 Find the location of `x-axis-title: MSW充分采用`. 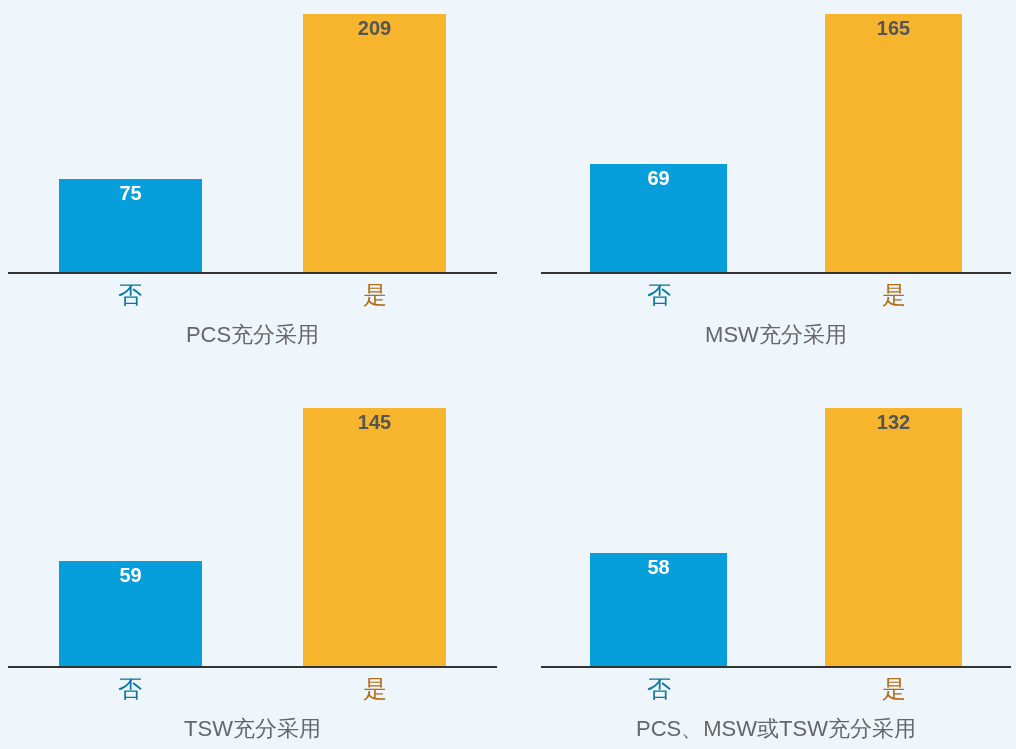

x-axis-title: MSW充分采用 is located at coordinates (776, 335).